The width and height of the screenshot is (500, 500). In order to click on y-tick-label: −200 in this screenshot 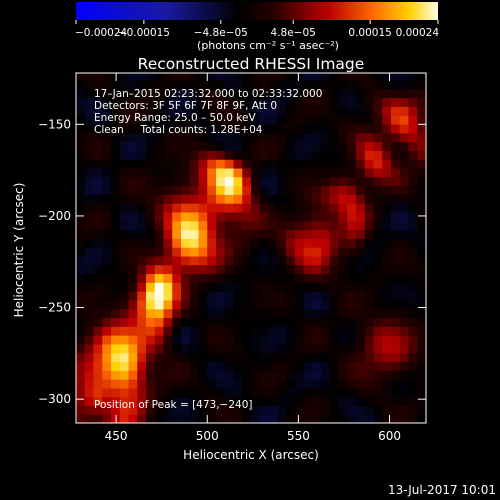, I will do `click(54, 216)`.